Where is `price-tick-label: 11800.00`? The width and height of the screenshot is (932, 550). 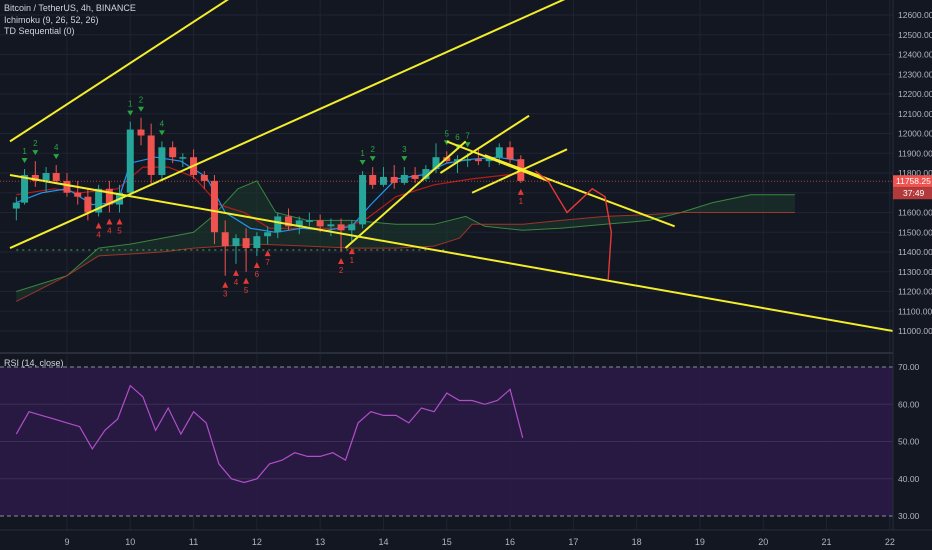
price-tick-label: 11800.00 is located at coordinates (915, 173).